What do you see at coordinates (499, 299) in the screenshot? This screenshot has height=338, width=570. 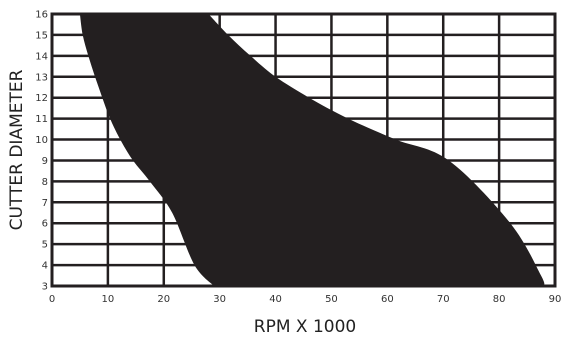 I see `x-tick-label: 80` at bounding box center [499, 299].